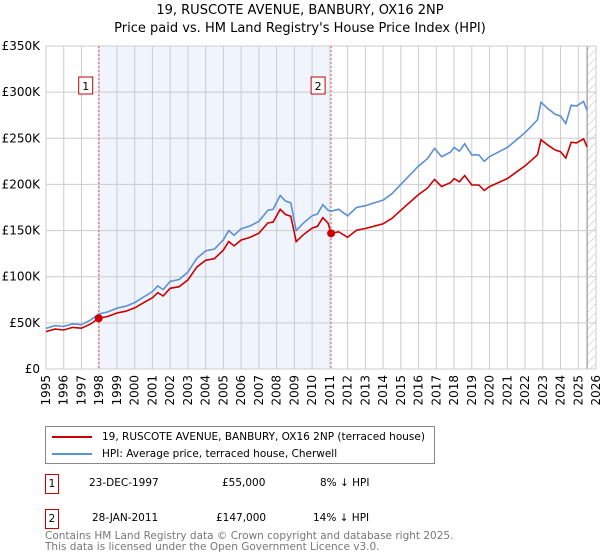 Image resolution: width=600 pixels, height=560 pixels. Describe the element at coordinates (259, 390) in the screenshot. I see `x-tick-label: 2007` at that location.